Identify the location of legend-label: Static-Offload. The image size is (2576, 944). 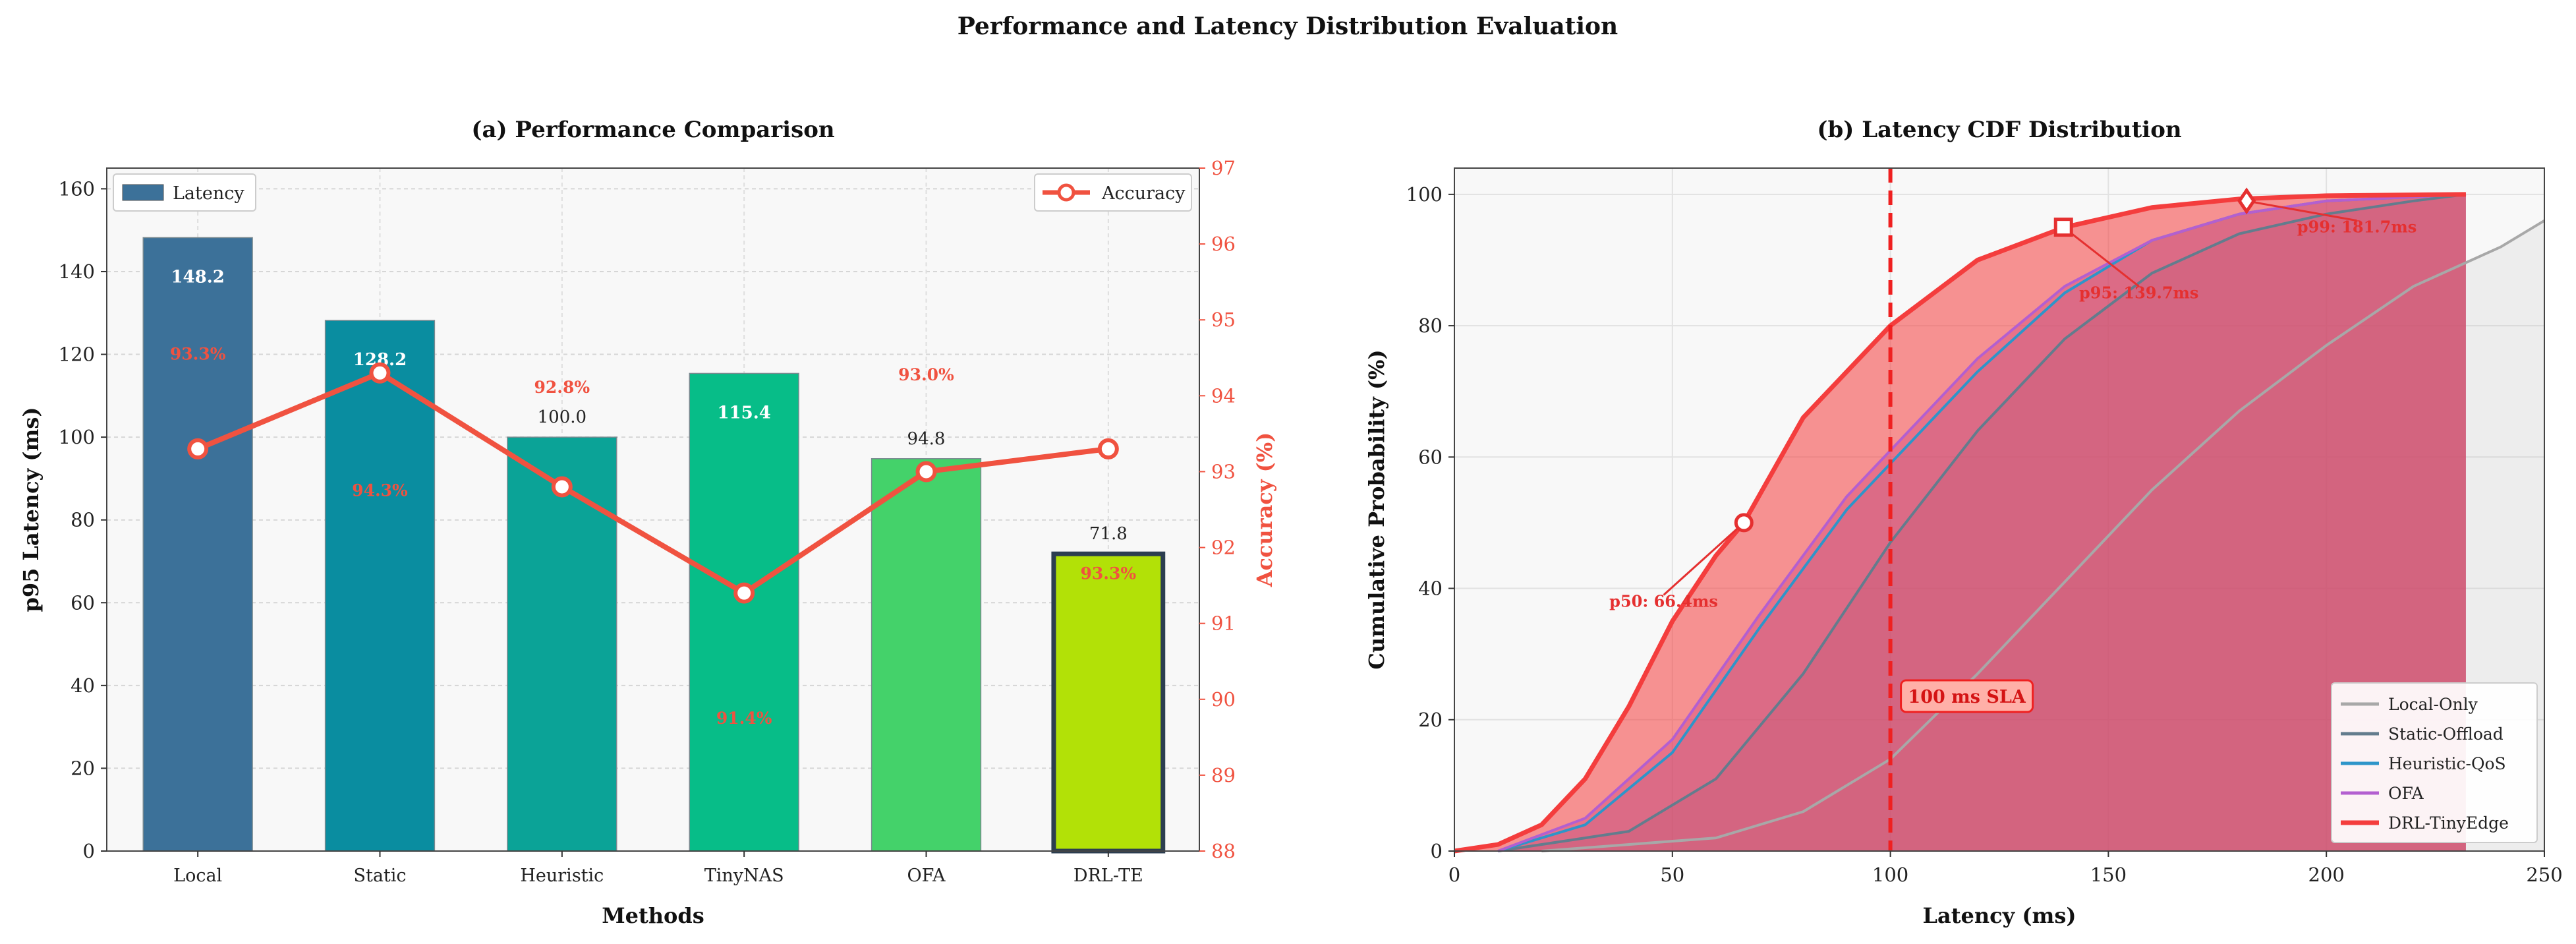
(2446, 734).